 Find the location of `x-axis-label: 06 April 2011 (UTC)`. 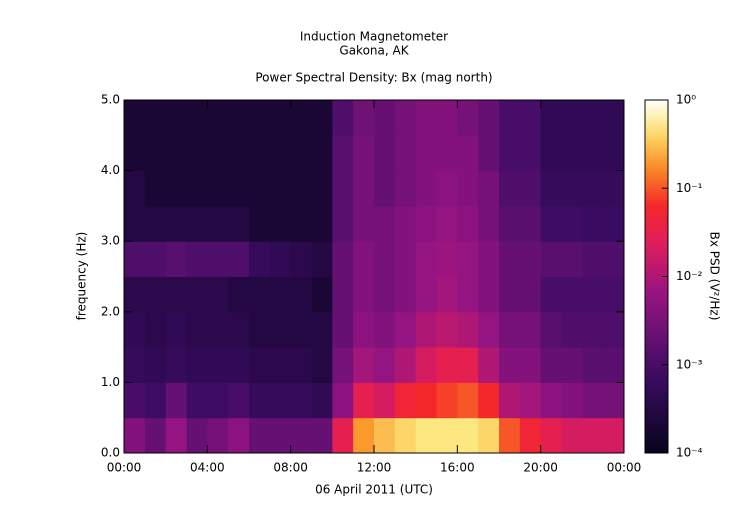

x-axis-label: 06 April 2011 (UTC) is located at coordinates (374, 490).